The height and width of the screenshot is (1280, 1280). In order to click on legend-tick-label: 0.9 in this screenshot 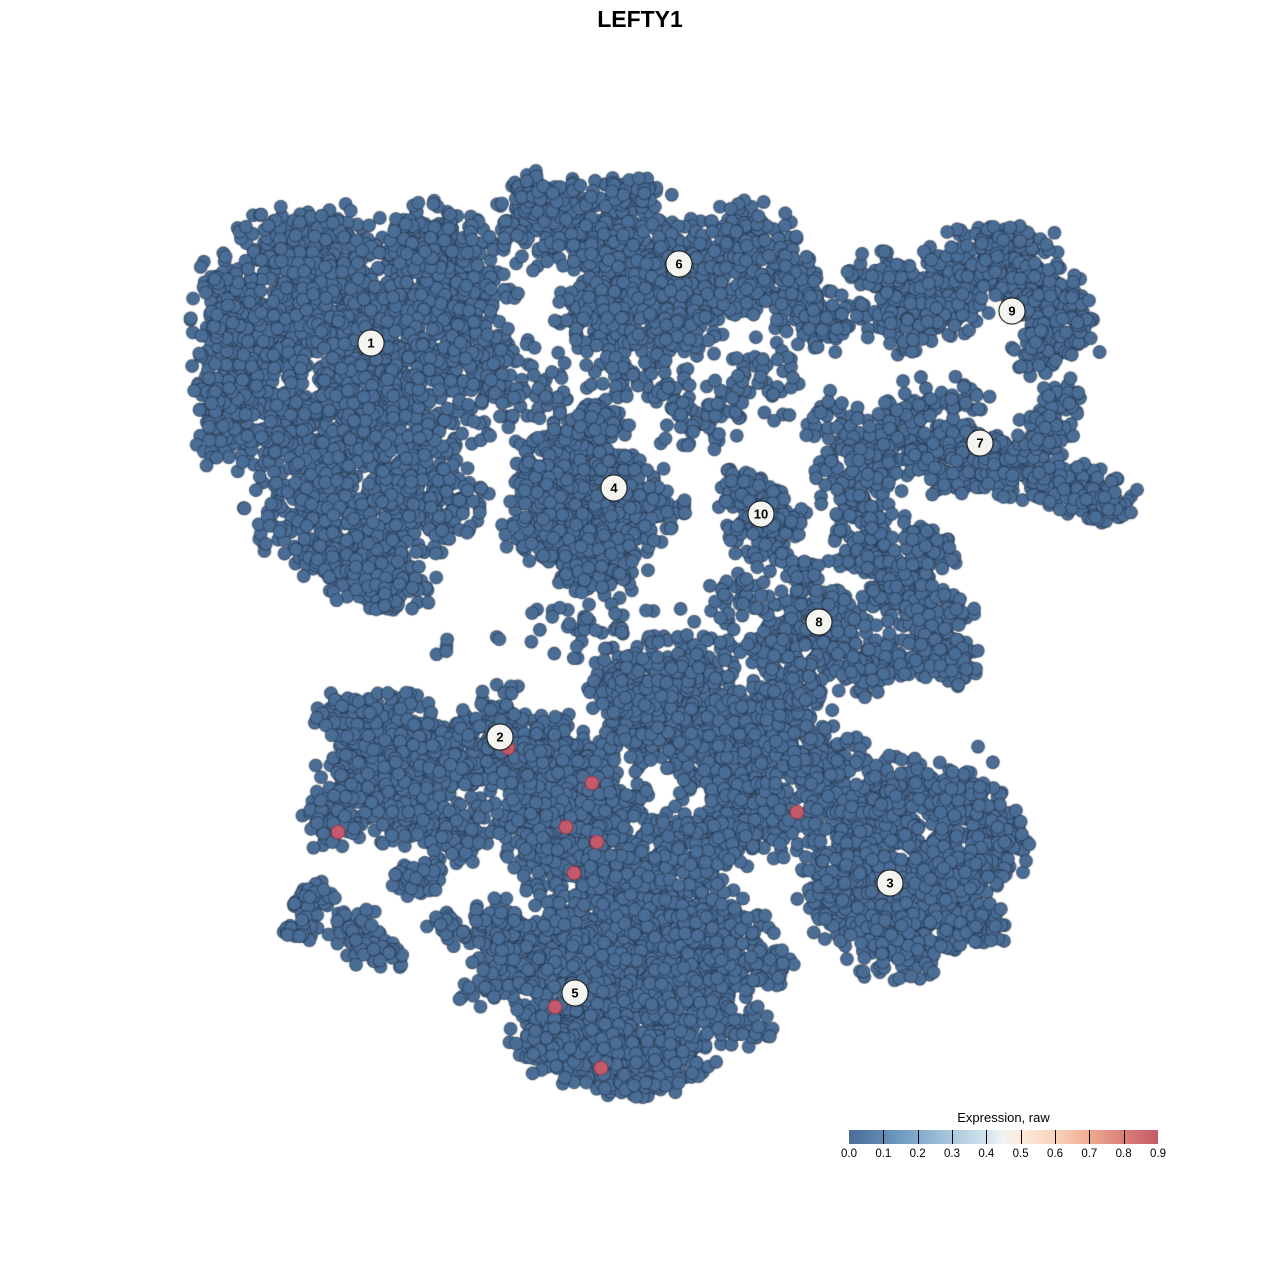, I will do `click(1158, 1154)`.